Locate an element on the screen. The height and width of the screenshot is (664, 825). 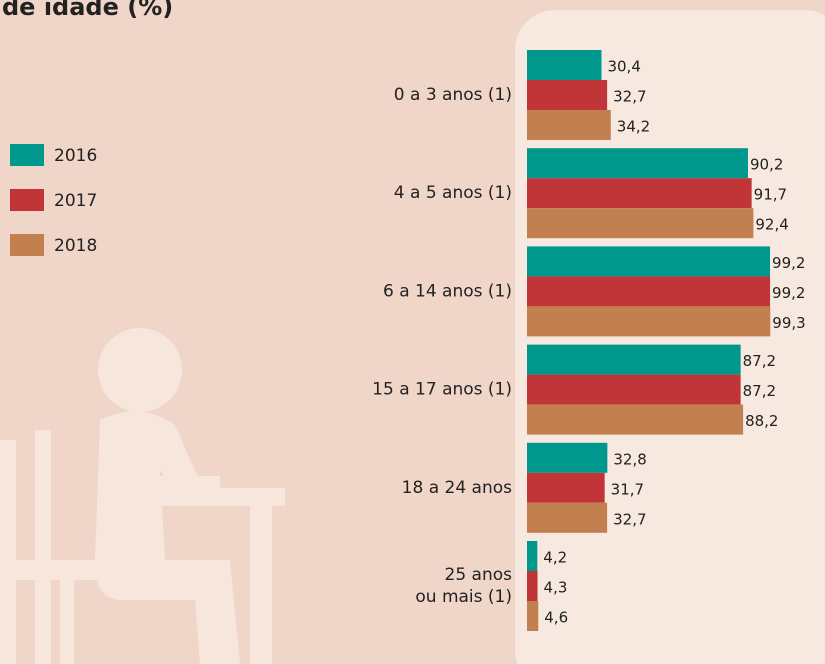
category-label: 4 a 5 anos (1) is located at coordinates (453, 193).